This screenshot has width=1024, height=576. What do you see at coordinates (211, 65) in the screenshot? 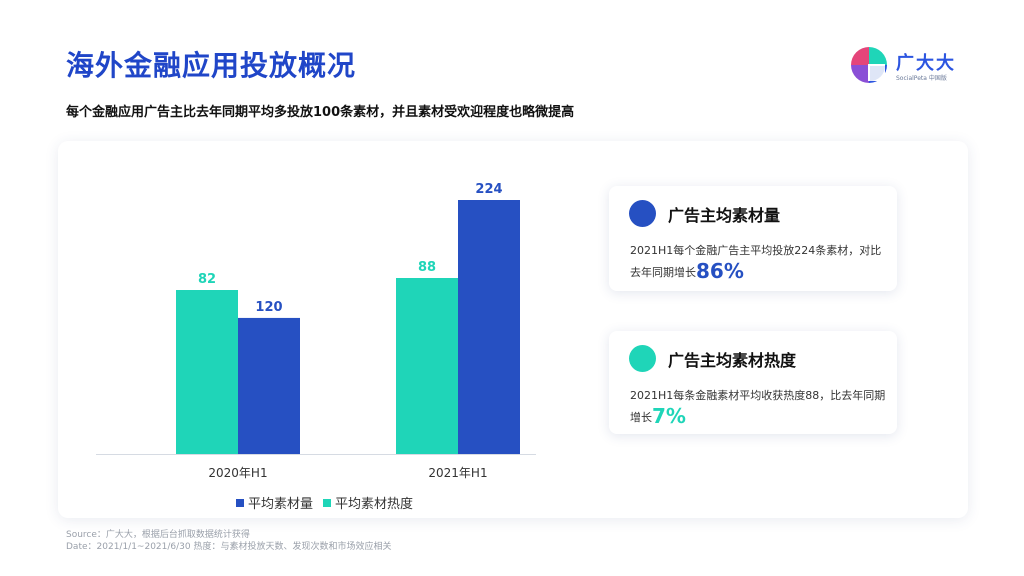
I see `page-title: 海外金融应用投放概况` at bounding box center [211, 65].